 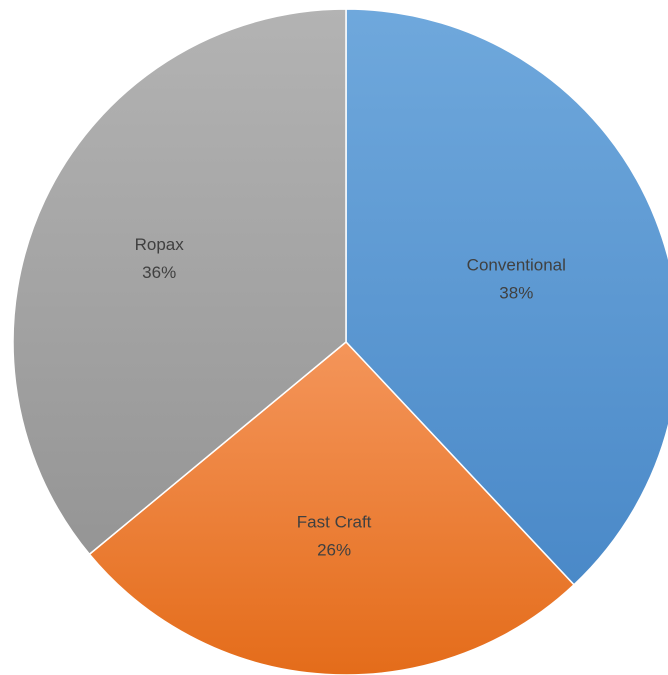 I want to click on slice-category-name: Conventional, so click(x=516, y=265).